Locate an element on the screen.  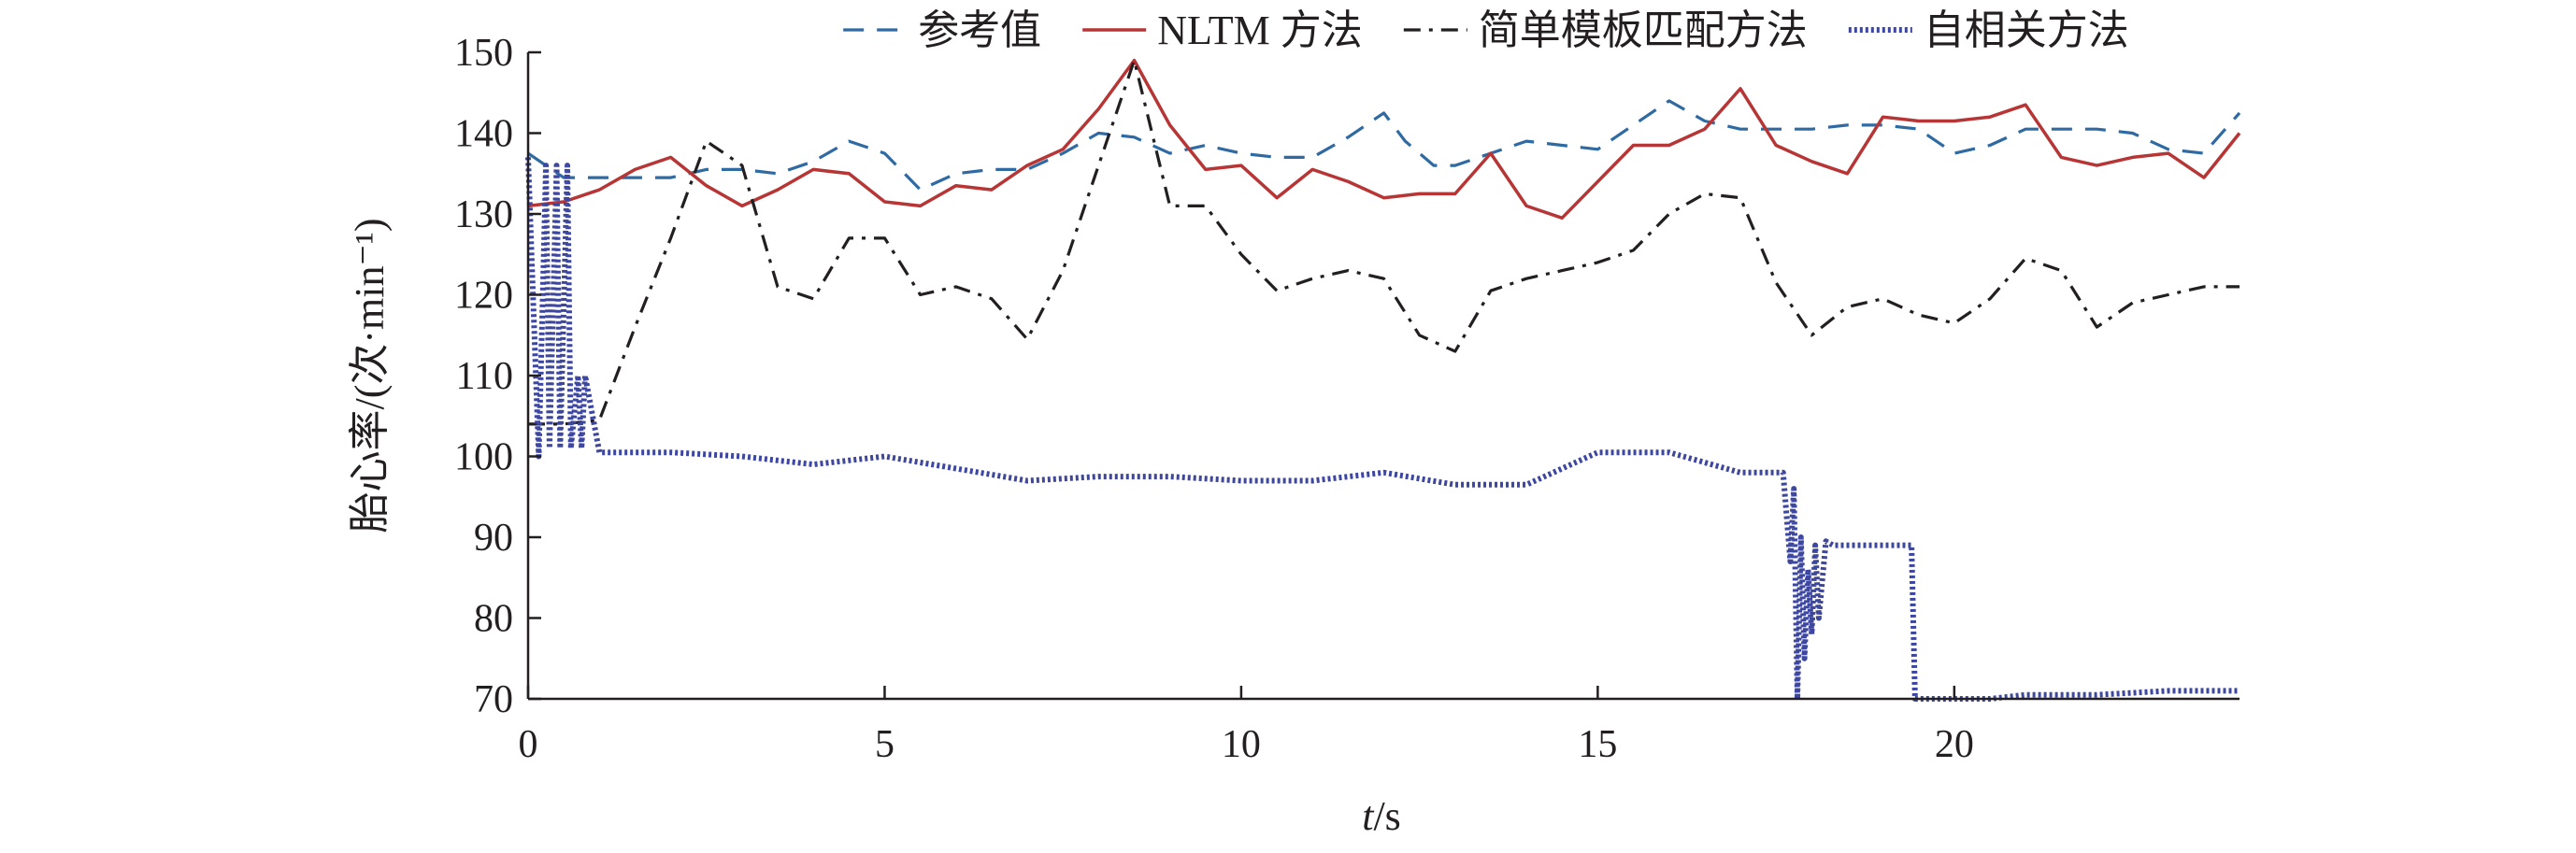
chart-legend: 参考值 NLTM 方法 简单模板匹配方法 自相关方法 is located at coordinates (1486, 30).